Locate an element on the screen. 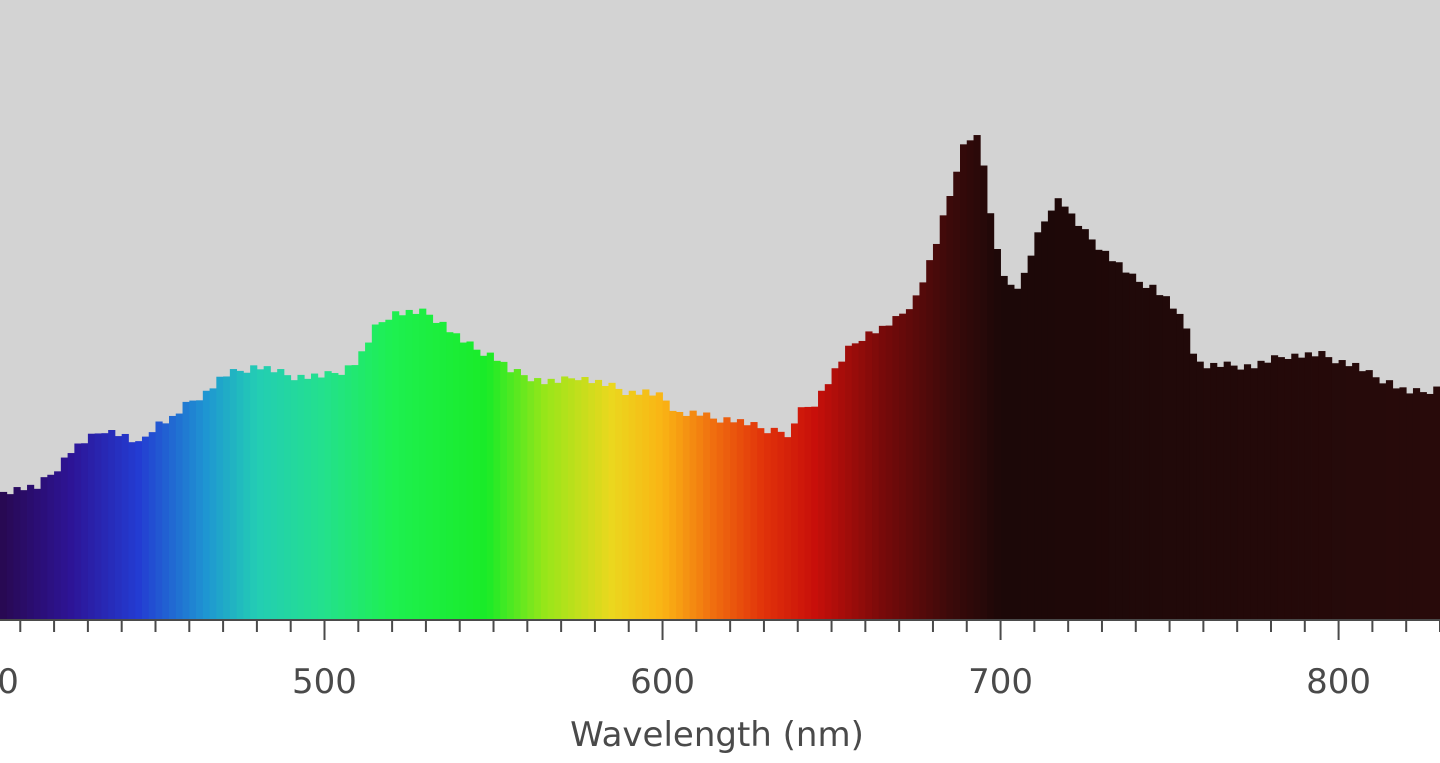 The image size is (1440, 763). x-tick-label: 500 is located at coordinates (324, 682).